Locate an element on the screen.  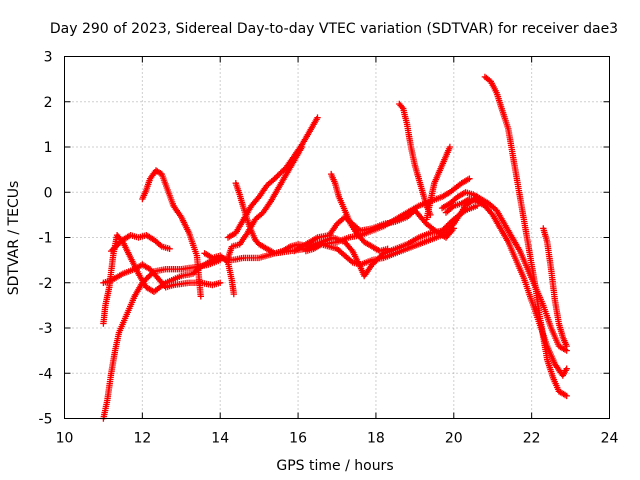
y-tick-label: -5 is located at coordinates (46, 420).